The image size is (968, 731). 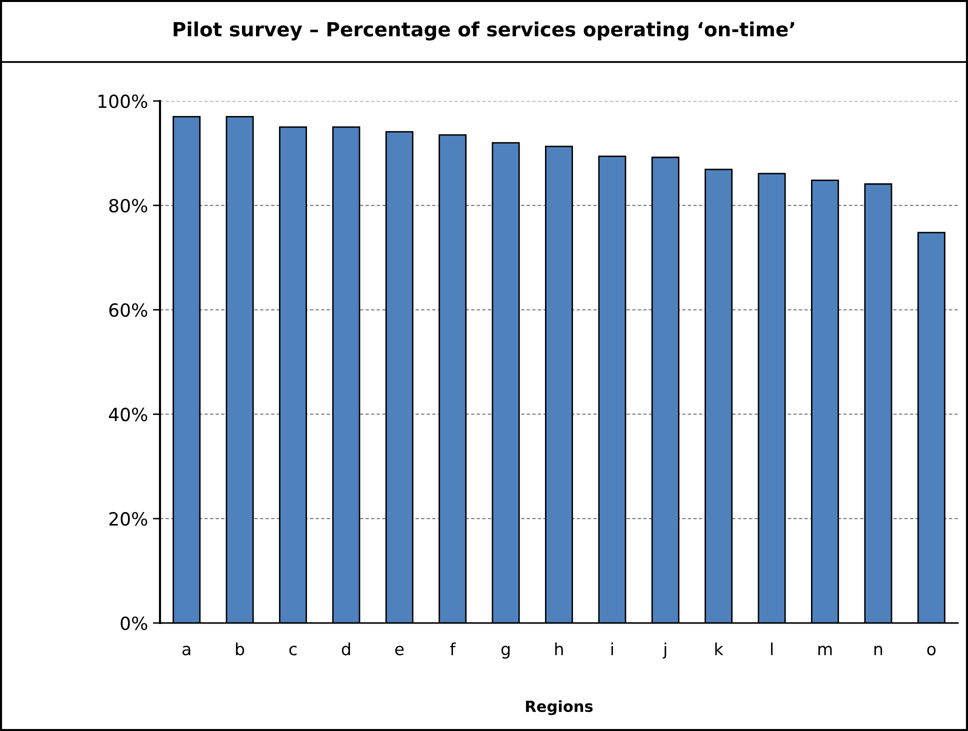 I want to click on y-tick-label: 100%, so click(x=123, y=101).